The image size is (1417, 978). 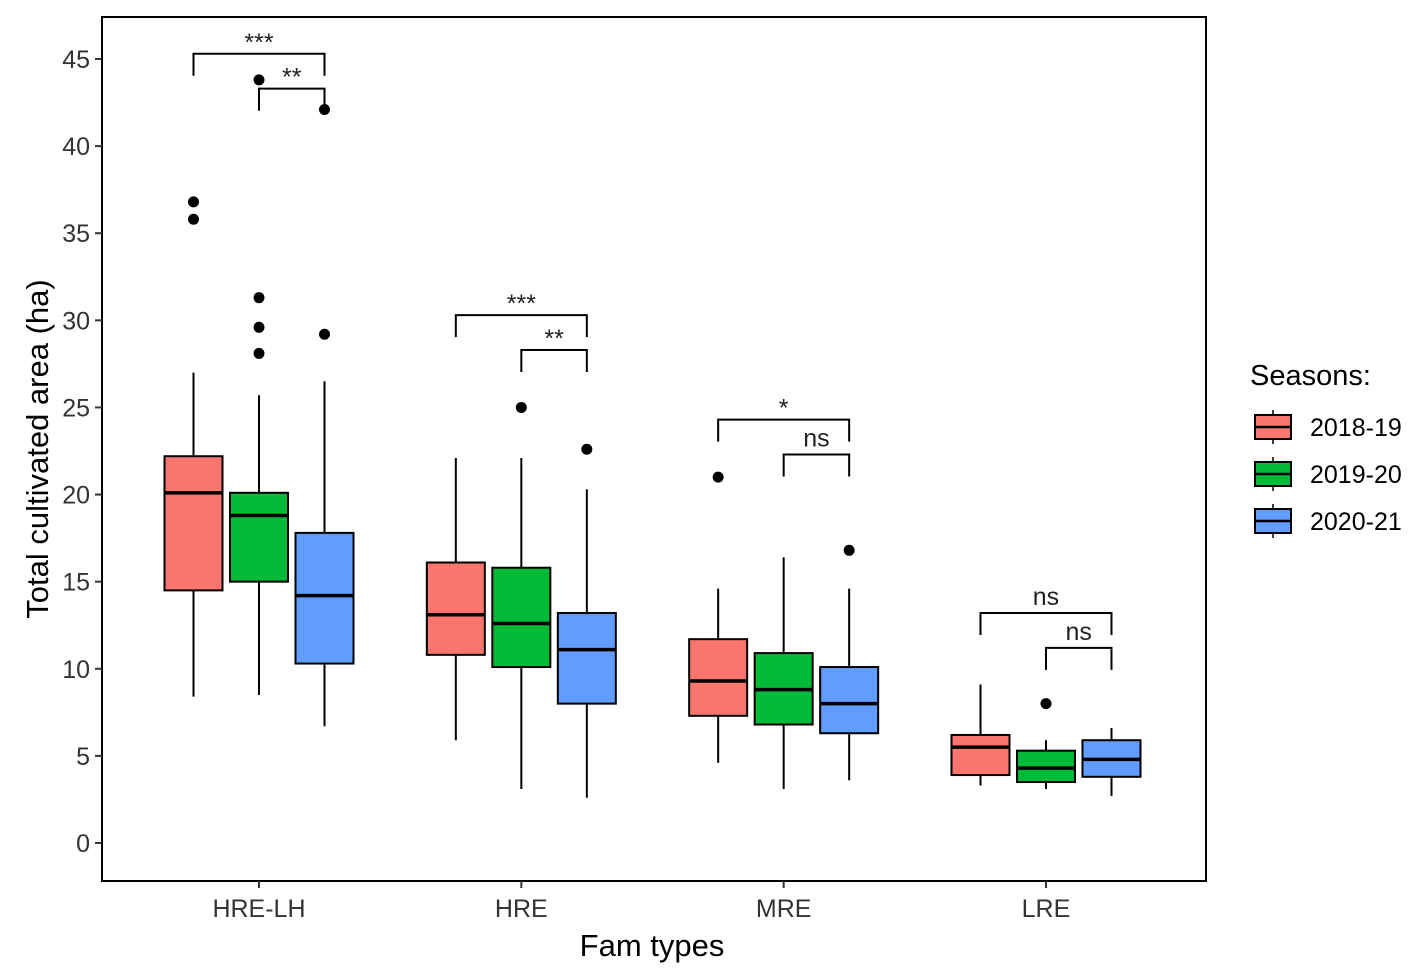 What do you see at coordinates (1356, 522) in the screenshot?
I see `legend-label: 2020-21` at bounding box center [1356, 522].